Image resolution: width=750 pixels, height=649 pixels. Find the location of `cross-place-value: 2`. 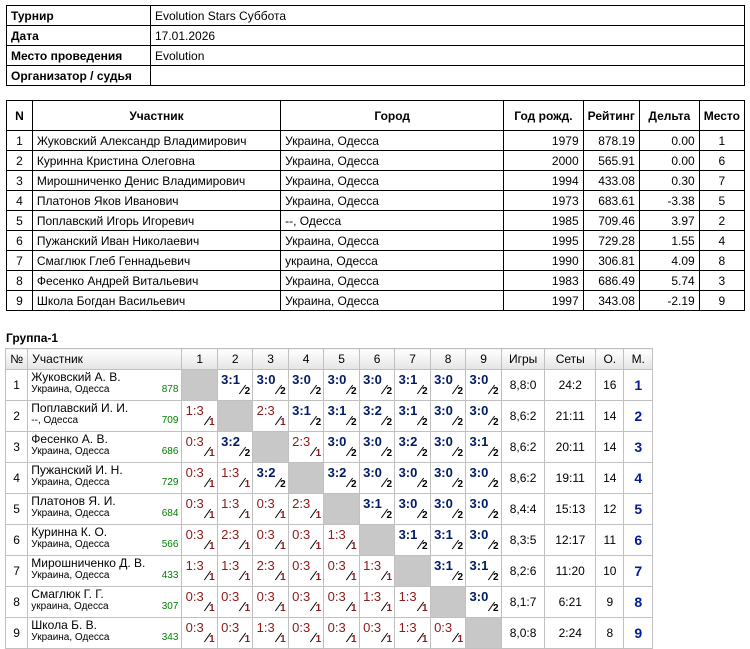

cross-place-value: 2 is located at coordinates (638, 416).